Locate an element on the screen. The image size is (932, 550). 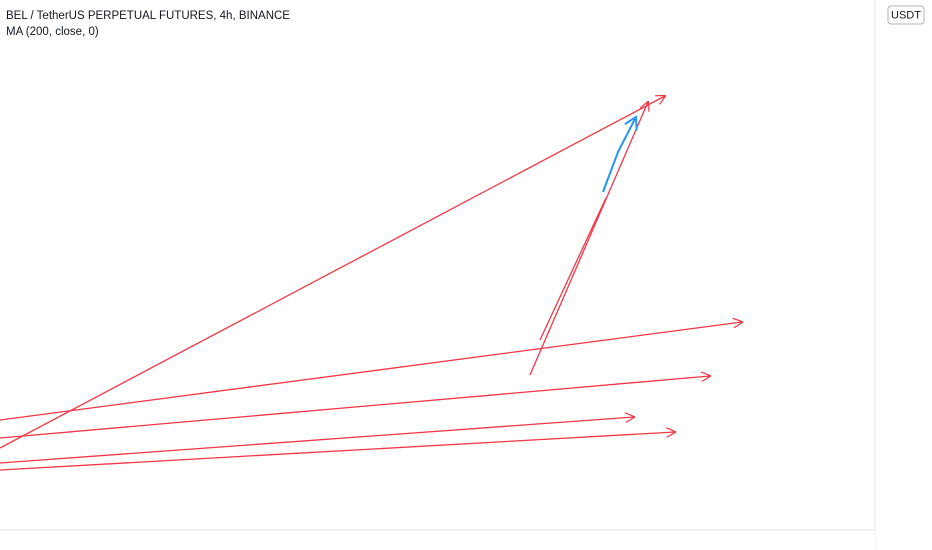
currency-box is located at coordinates (906, 15).